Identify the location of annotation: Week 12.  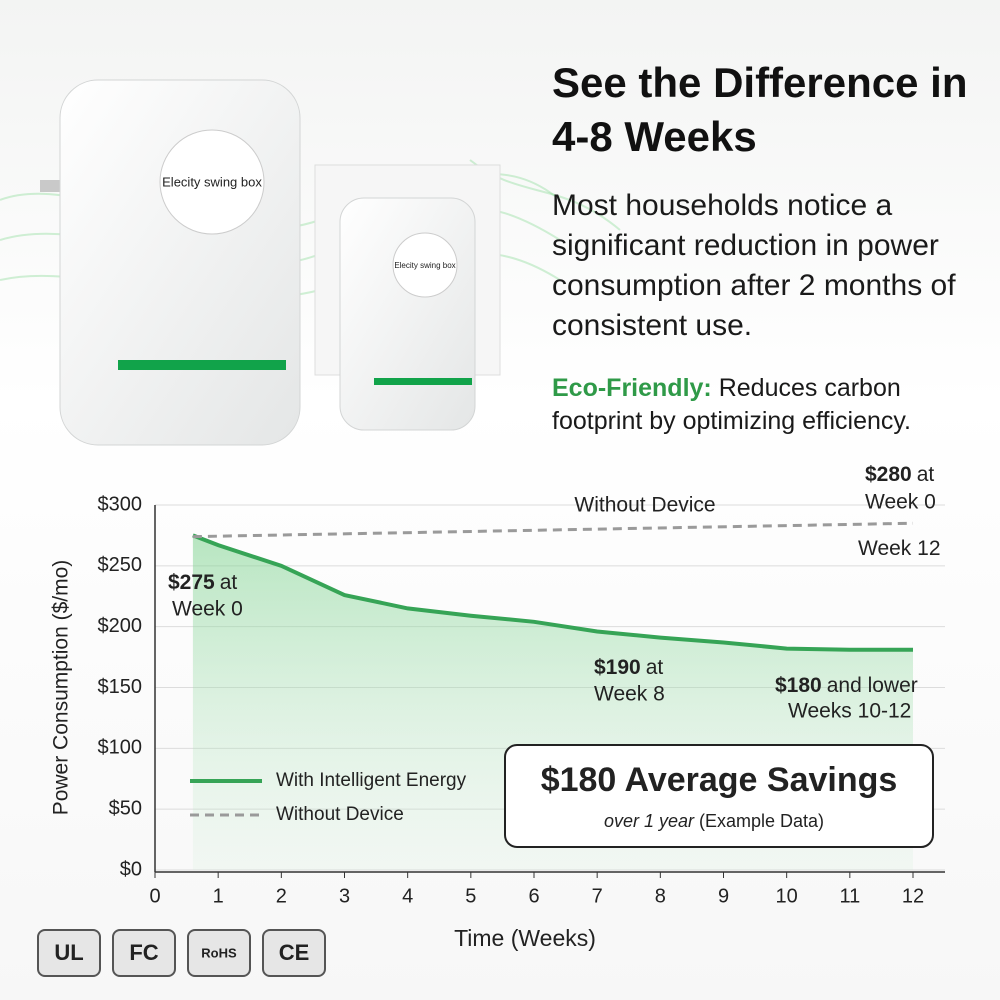
(899, 548).